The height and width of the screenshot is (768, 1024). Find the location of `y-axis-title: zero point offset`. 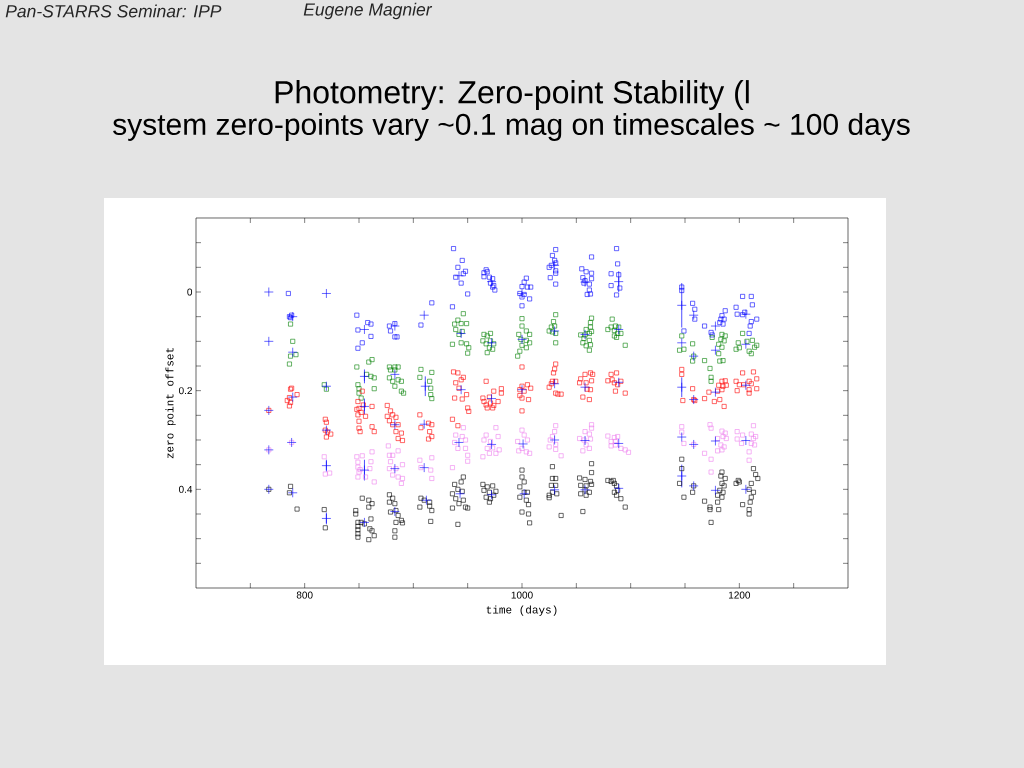

y-axis-title: zero point offset is located at coordinates (170, 403).